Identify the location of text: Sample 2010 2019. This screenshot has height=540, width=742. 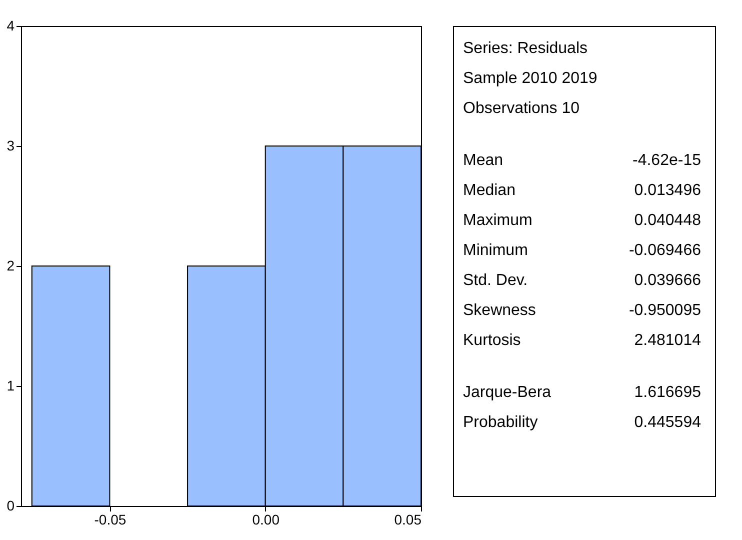
(530, 78).